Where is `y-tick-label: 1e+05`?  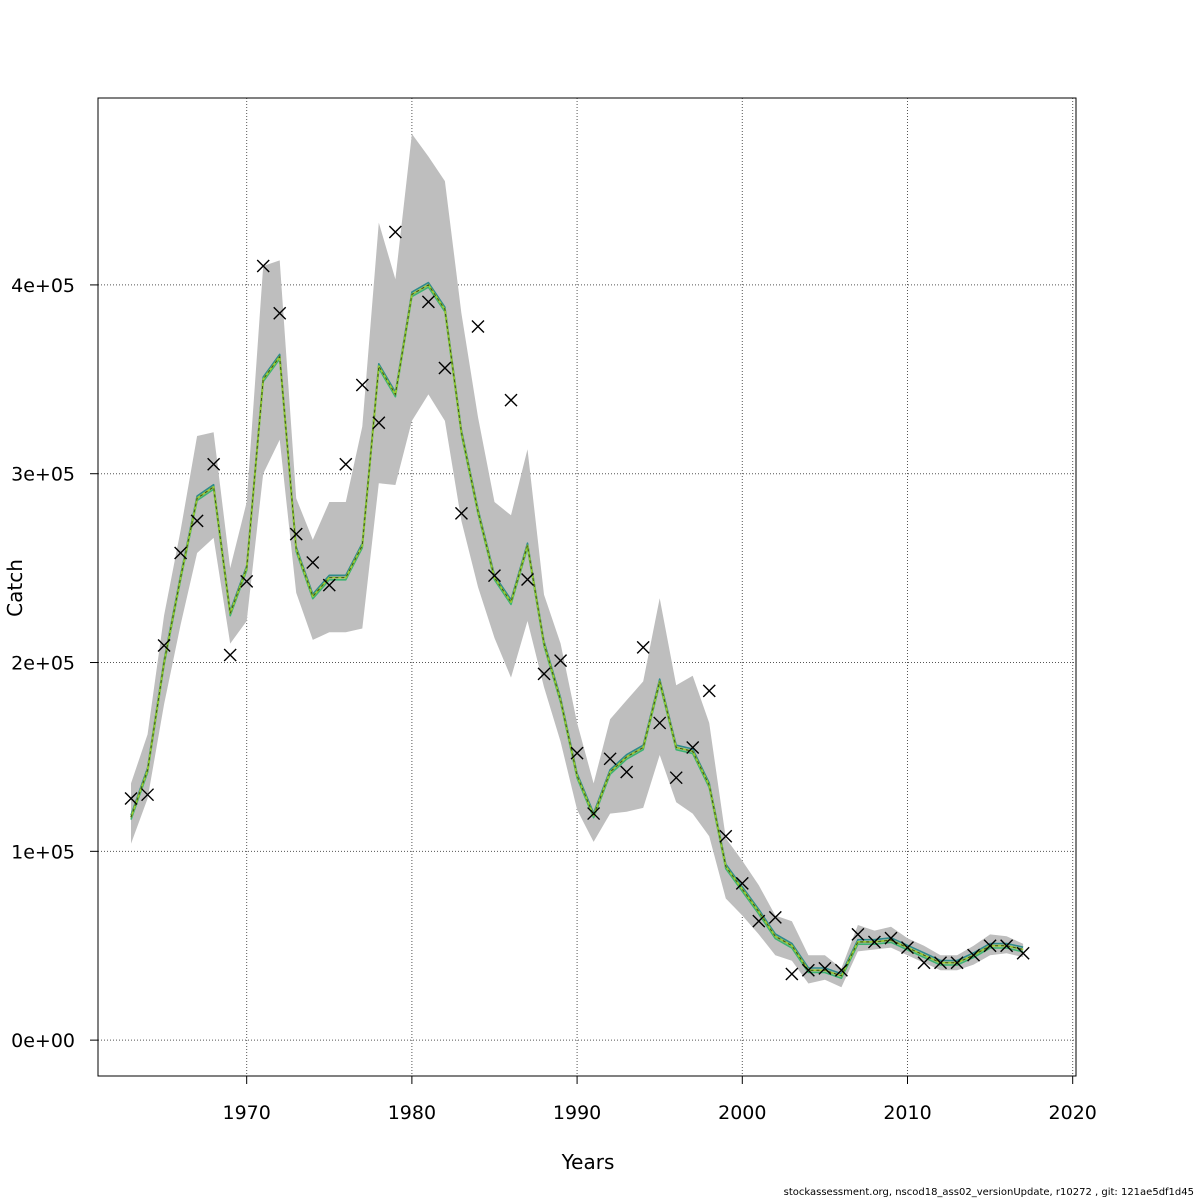
y-tick-label: 1e+05 is located at coordinates (43, 852).